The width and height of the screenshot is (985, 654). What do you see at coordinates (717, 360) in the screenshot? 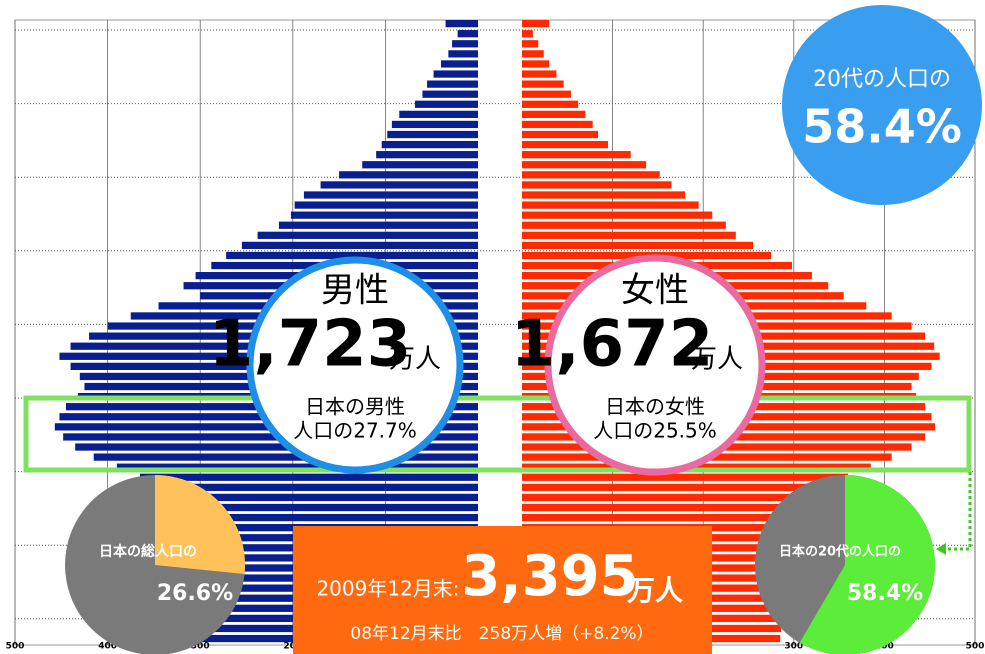
I see `female-unit: 万人` at bounding box center [717, 360].